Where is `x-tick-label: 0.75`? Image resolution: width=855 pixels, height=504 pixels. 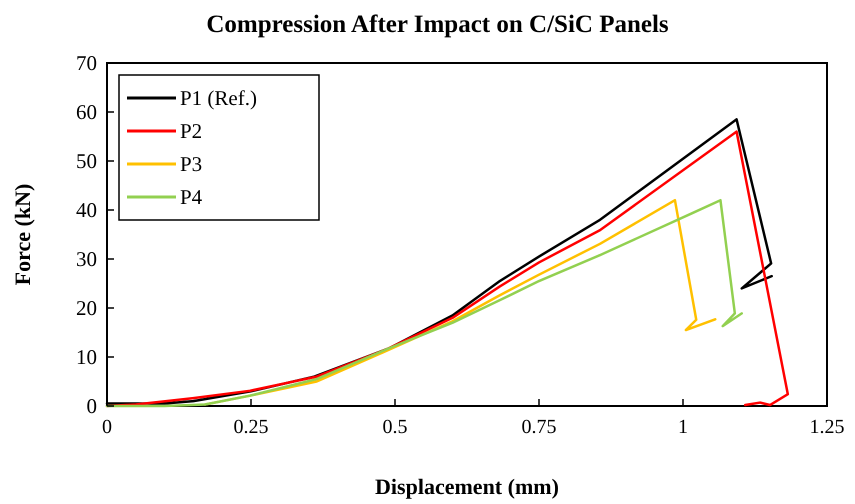 x-tick-label: 0.75 is located at coordinates (539, 427).